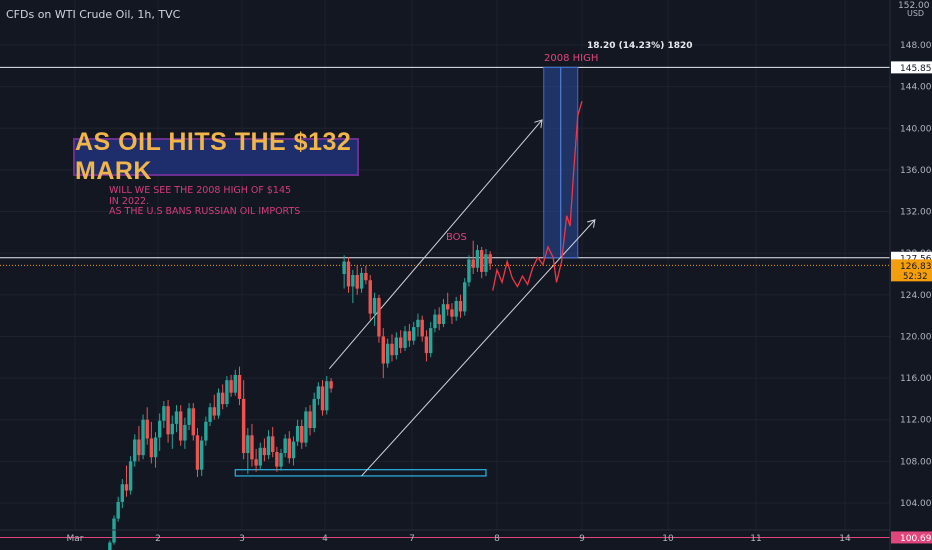  I want to click on high-2008-label: 2008 HIGH, so click(571, 58).